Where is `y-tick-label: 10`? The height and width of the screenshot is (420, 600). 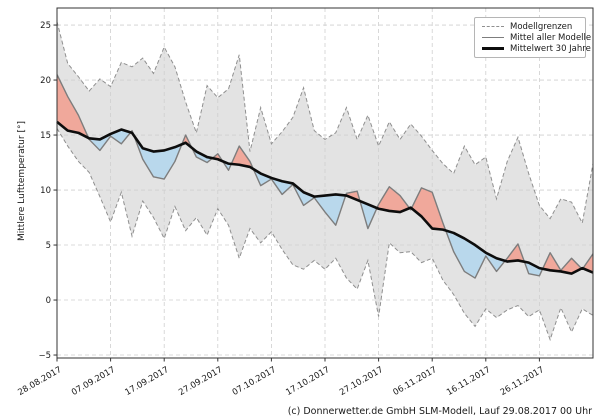
y-tick-label: 10 is located at coordinates (45, 191).